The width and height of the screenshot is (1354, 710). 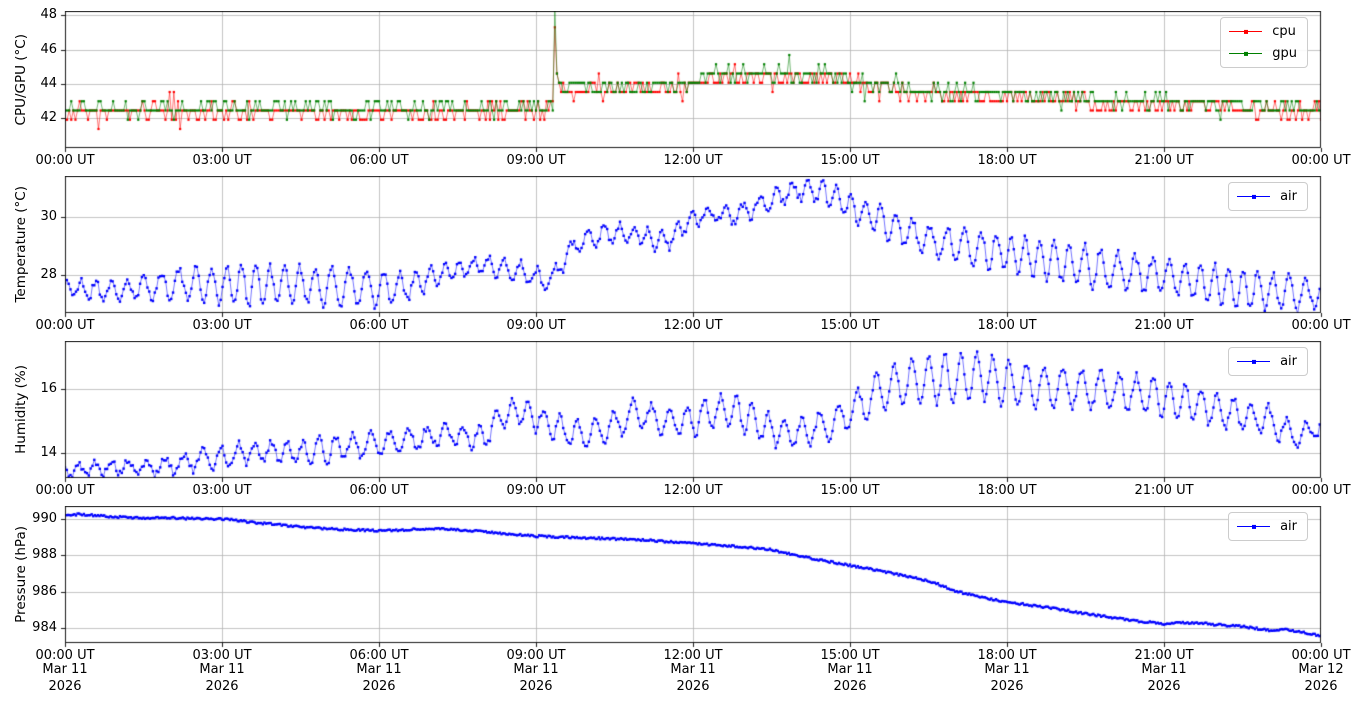 I want to click on legend-item-cpu: cpu, so click(x=1263, y=31).